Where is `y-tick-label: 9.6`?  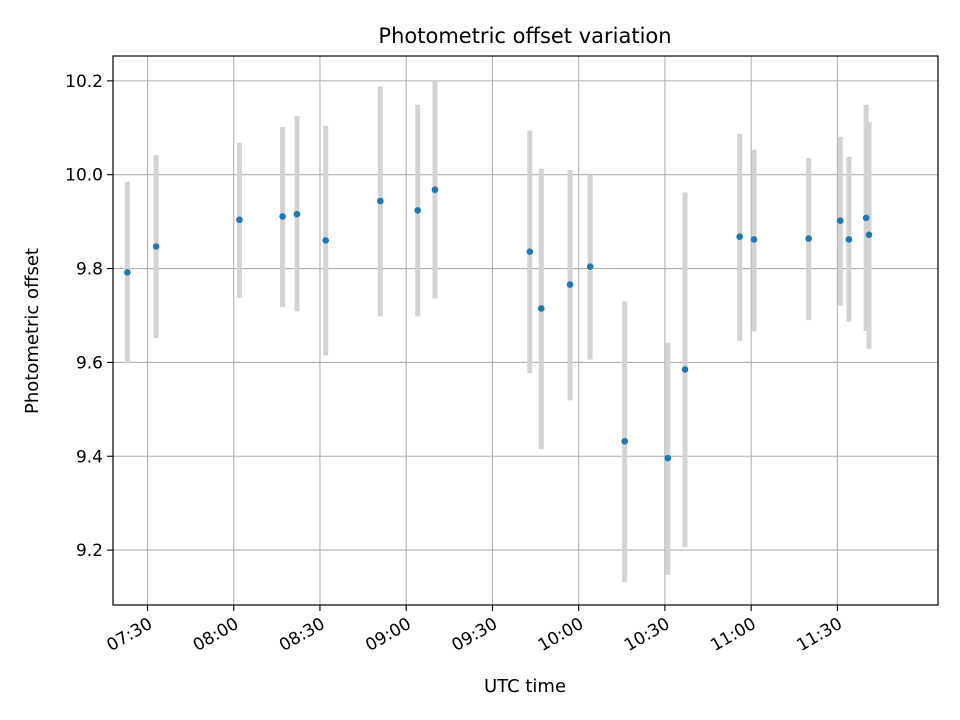 y-tick-label: 9.6 is located at coordinates (89, 363).